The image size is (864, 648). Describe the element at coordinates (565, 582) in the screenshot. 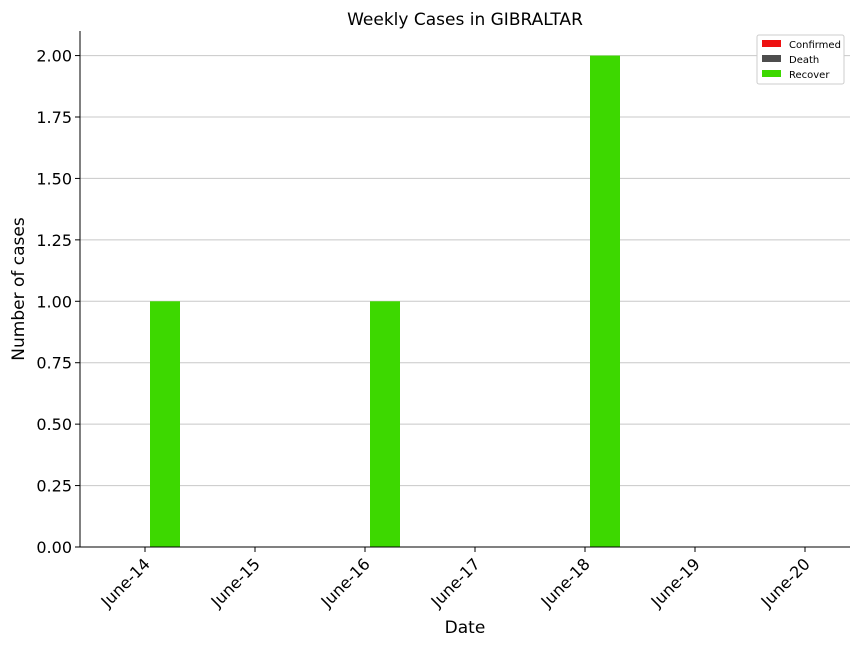

I see `x-tick-label: June-18` at that location.